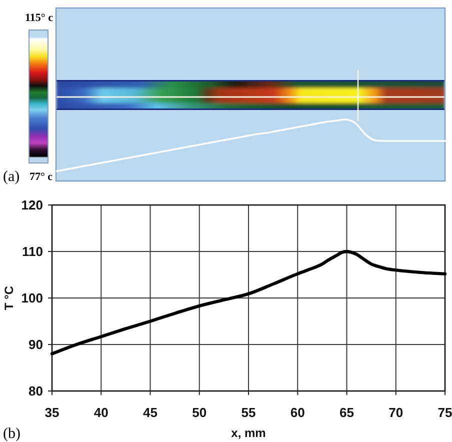 The width and height of the screenshot is (452, 442). I want to click on x-tick-label: 40, so click(101, 412).